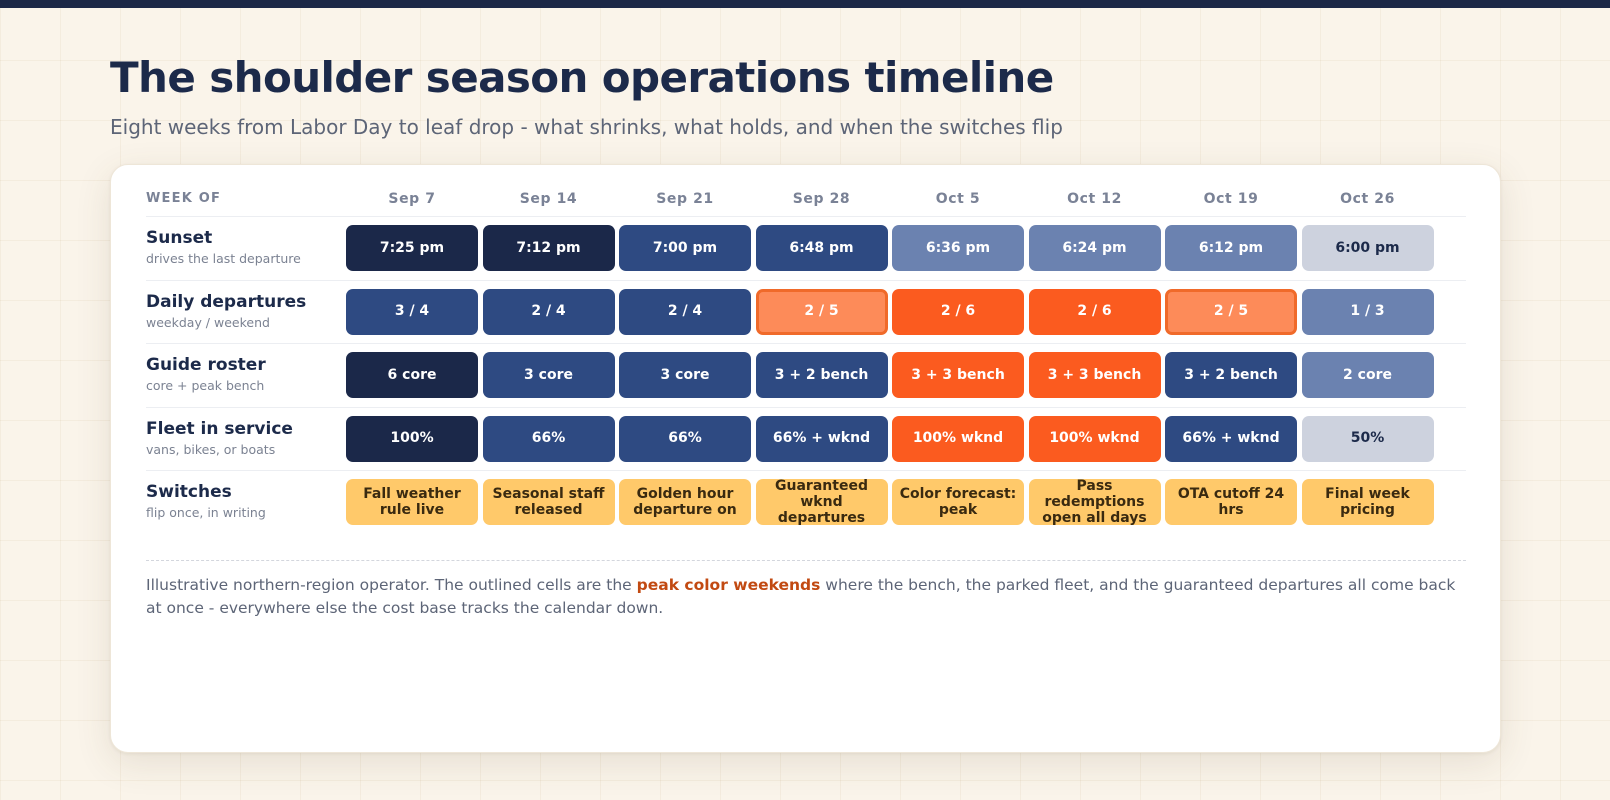 Image resolution: width=1610 pixels, height=800 pixels. What do you see at coordinates (412, 438) in the screenshot?
I see `timeline-cell: 100%` at bounding box center [412, 438].